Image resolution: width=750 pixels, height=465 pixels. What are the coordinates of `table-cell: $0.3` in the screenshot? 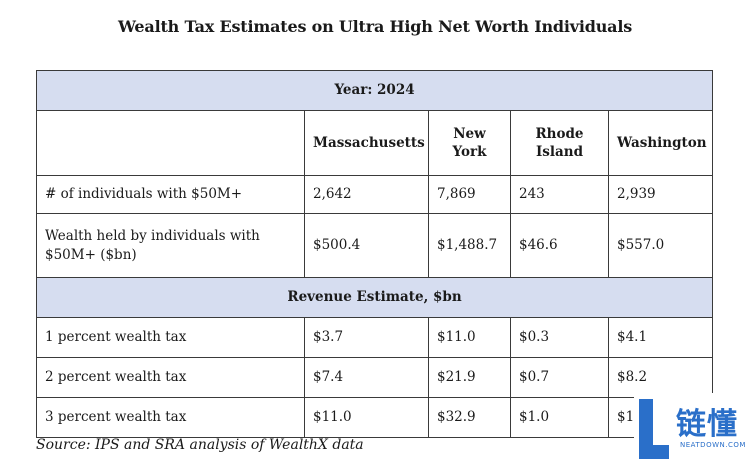 It's located at (559, 337).